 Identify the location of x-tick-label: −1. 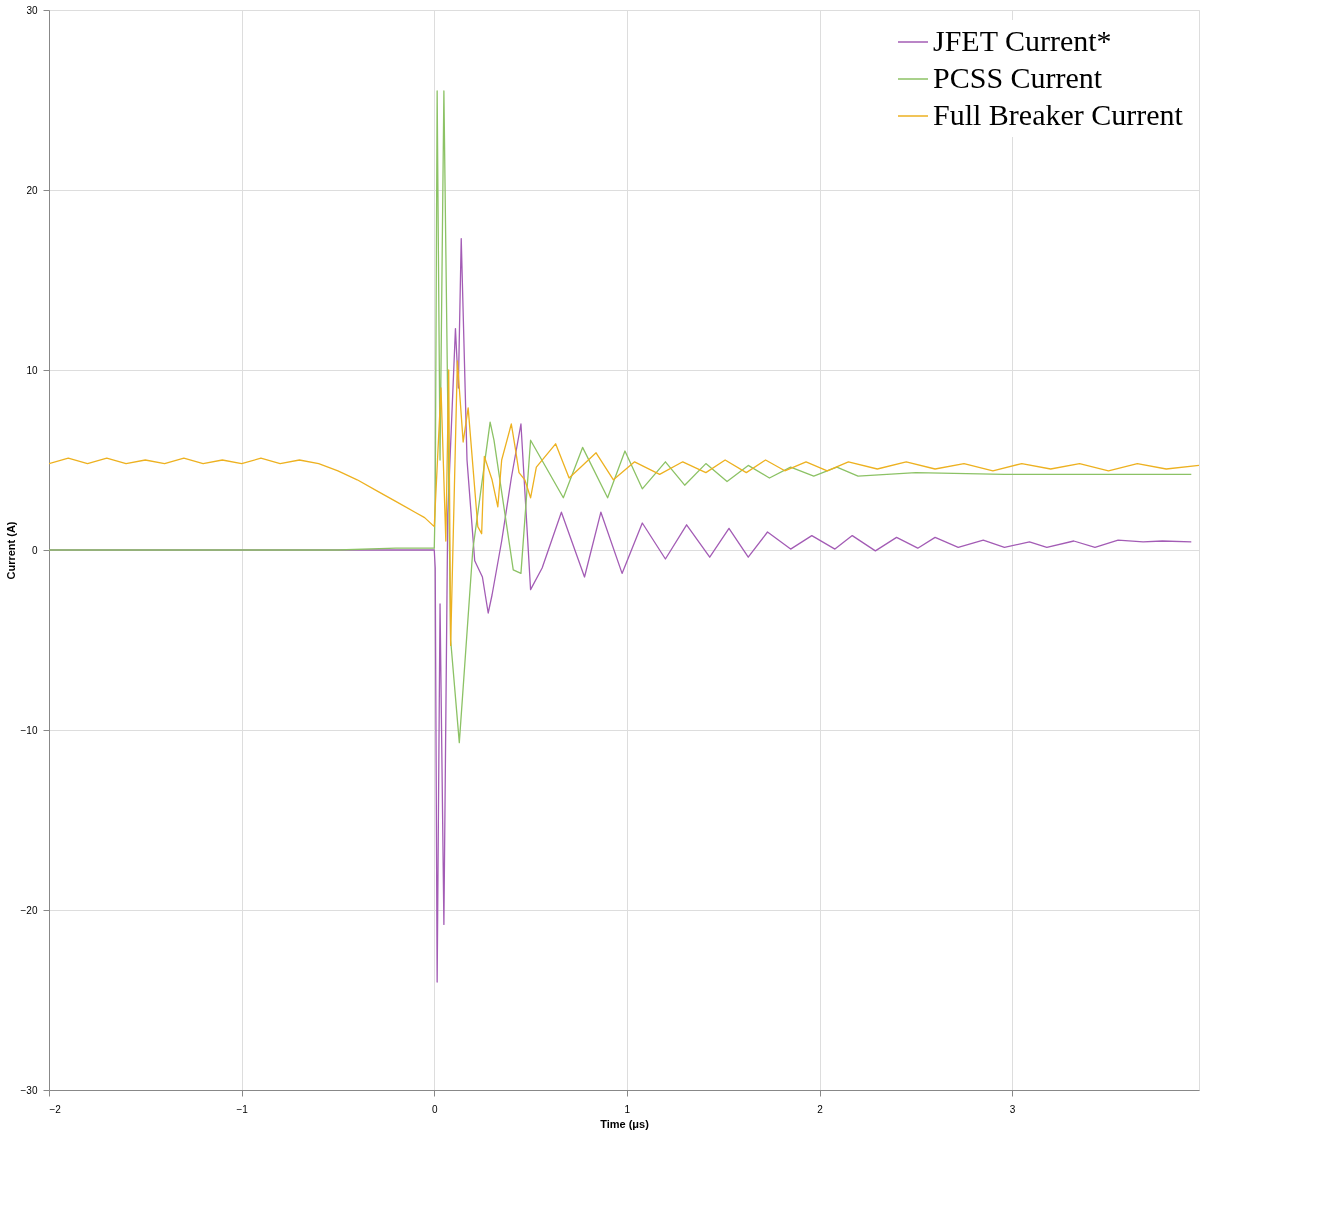
(242, 1109).